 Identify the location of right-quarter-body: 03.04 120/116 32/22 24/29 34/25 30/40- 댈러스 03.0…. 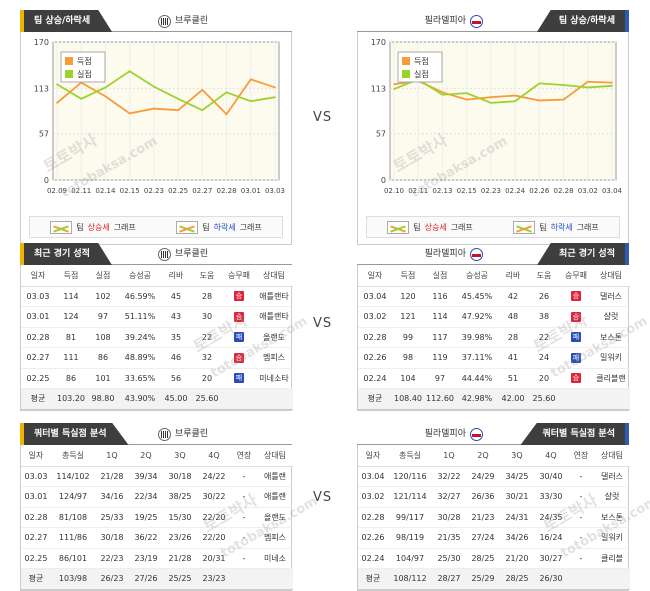
(494, 528).